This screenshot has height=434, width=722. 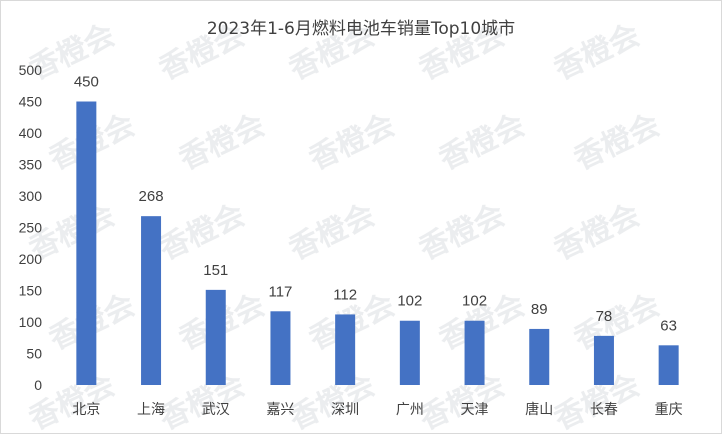 I want to click on x-tick-label: 广州, so click(x=410, y=410).